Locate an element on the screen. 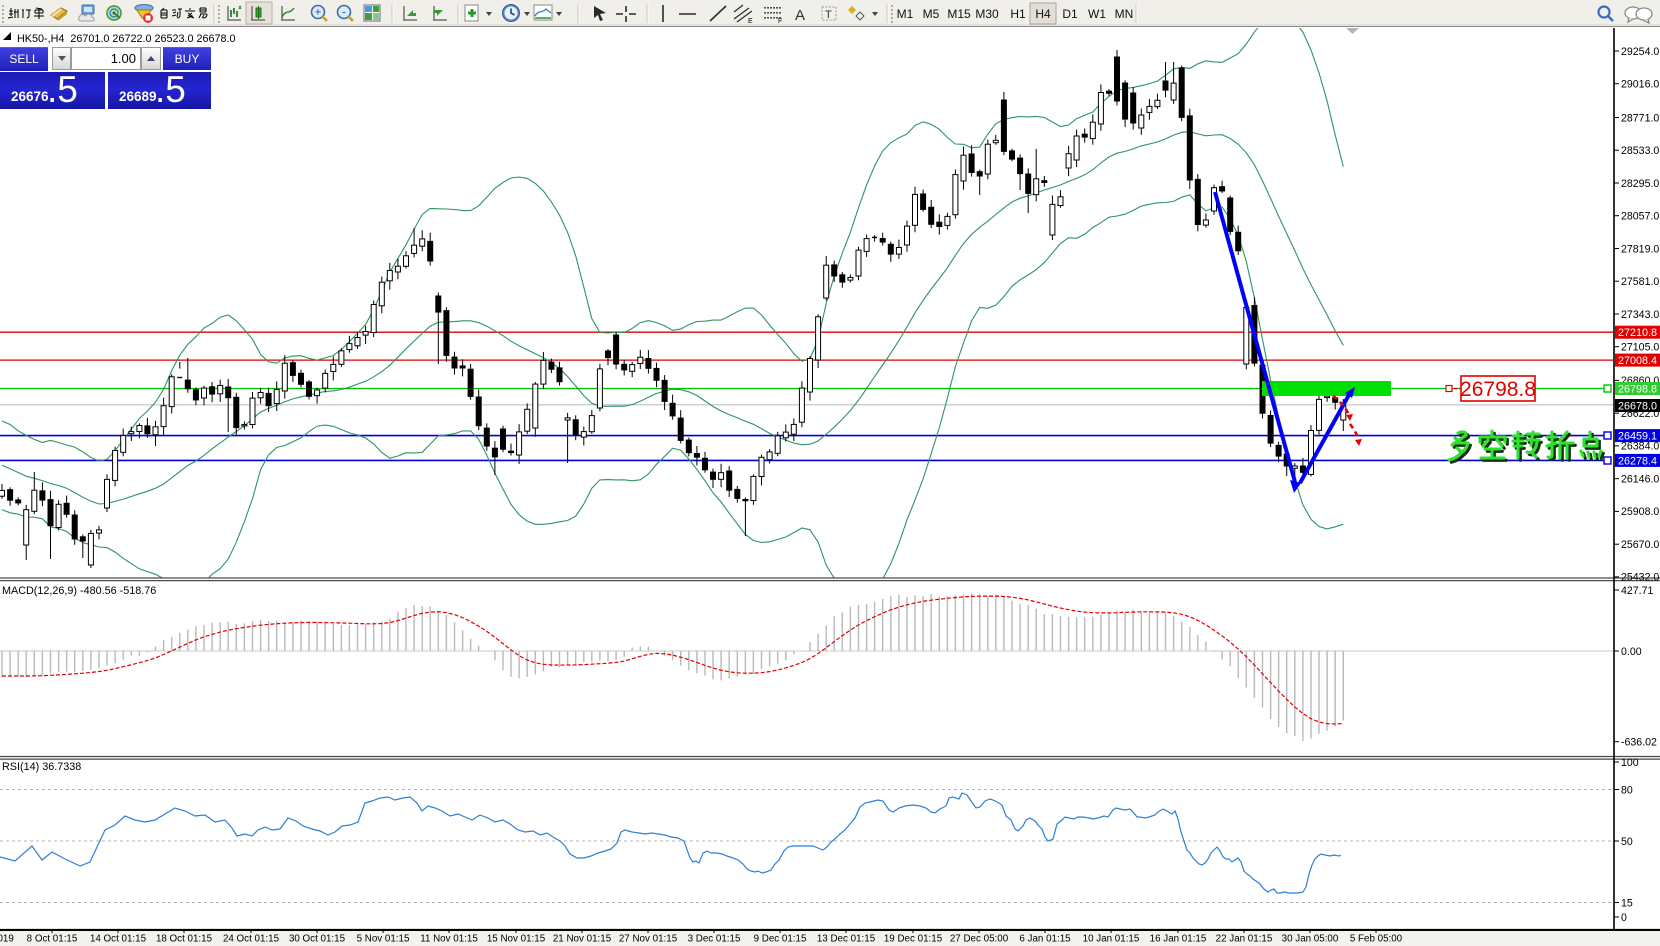  svg-text: 27 Dec 05:00 is located at coordinates (979, 939).